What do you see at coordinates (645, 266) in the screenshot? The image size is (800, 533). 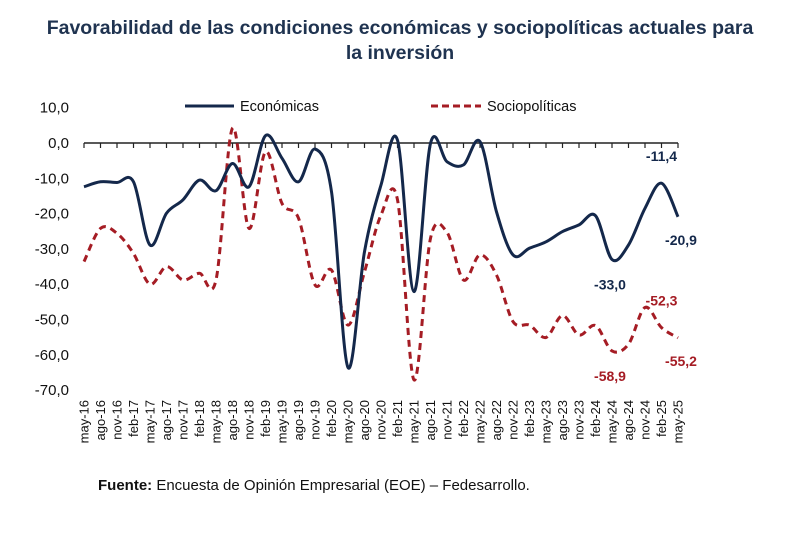 I see `annotations-layer: -11,4 -20,9 -33,0 -52,3 -55,2 -58,9` at bounding box center [645, 266].